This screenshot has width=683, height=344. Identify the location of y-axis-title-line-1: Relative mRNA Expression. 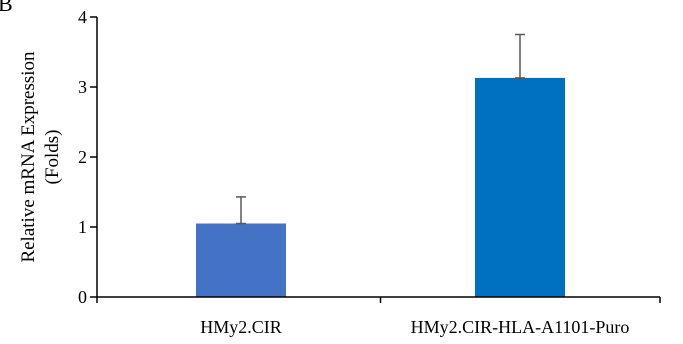
(28, 157).